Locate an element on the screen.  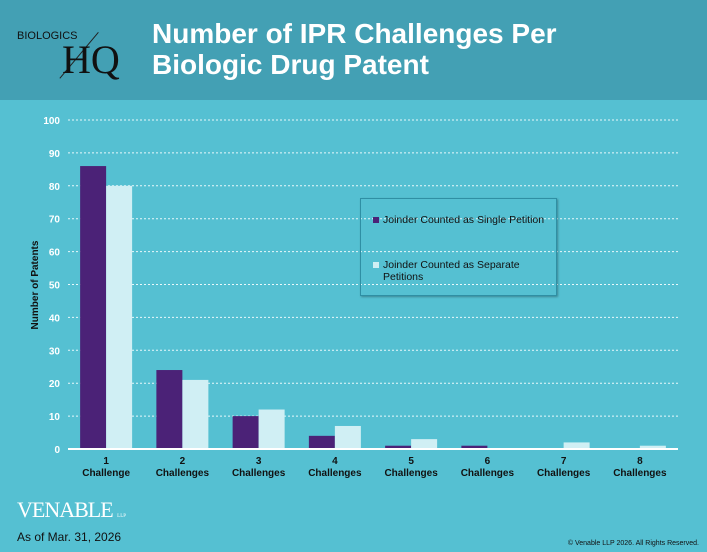
legend-label: Joinder Counted as Single Petition is located at coordinates (463, 220).